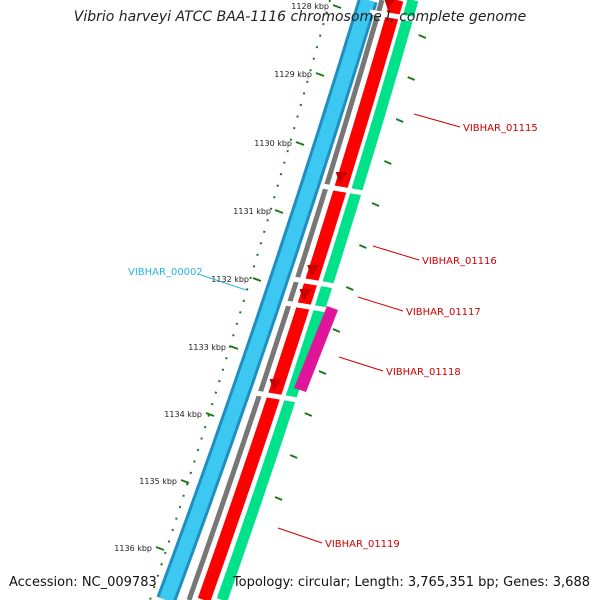 The image size is (600, 600). Describe the element at coordinates (423, 372) in the screenshot. I see `gene-label-vibhar-01118: VIBHAR_01118` at that location.